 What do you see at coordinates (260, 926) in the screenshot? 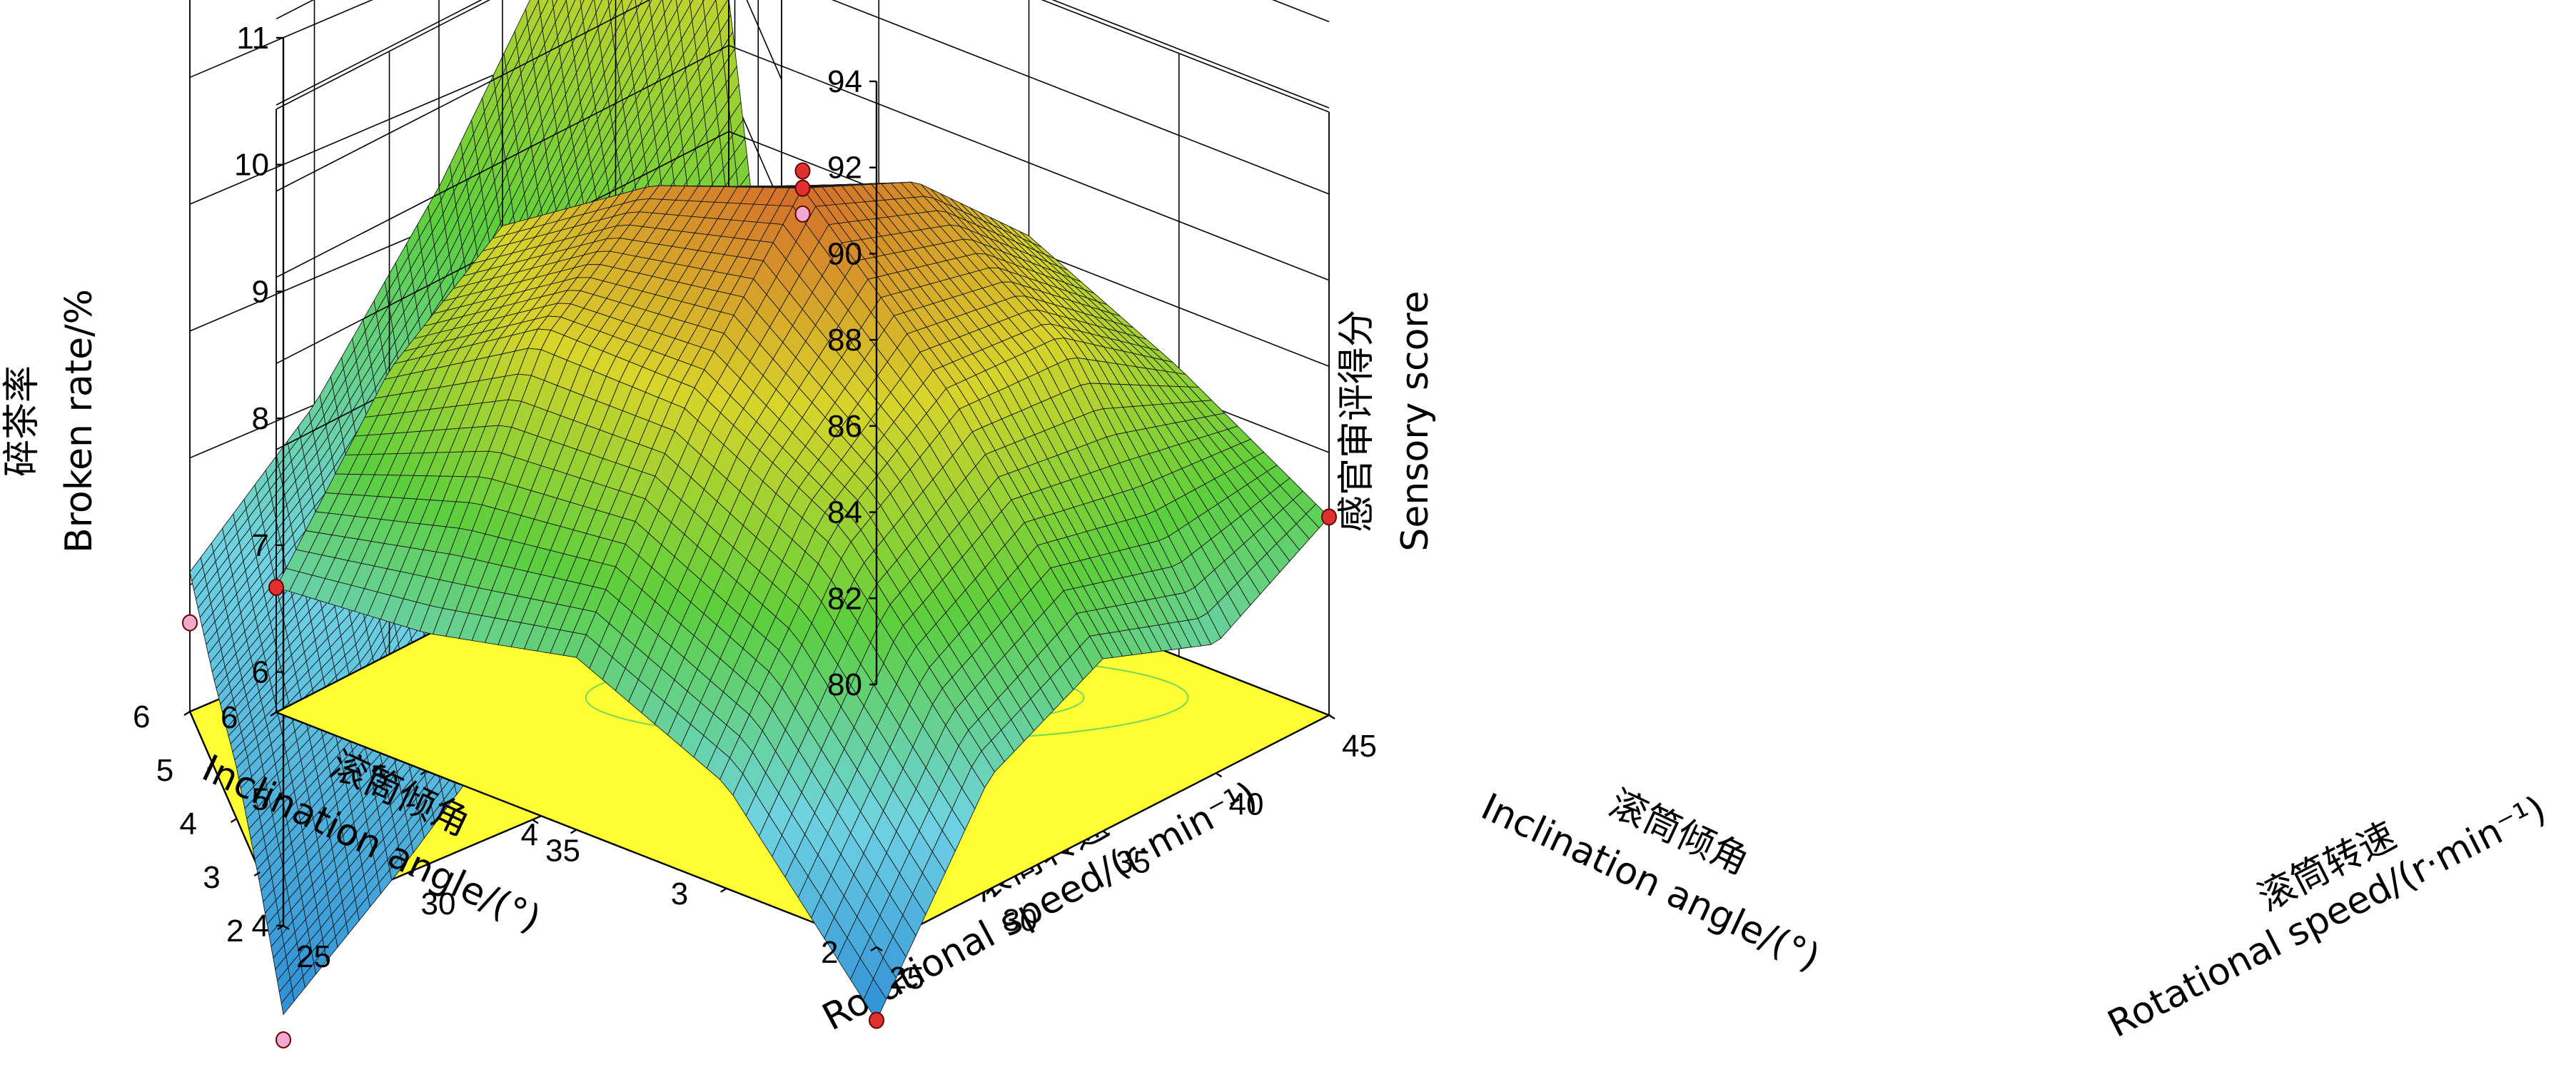
I see `z-tick-label: 4` at bounding box center [260, 926].